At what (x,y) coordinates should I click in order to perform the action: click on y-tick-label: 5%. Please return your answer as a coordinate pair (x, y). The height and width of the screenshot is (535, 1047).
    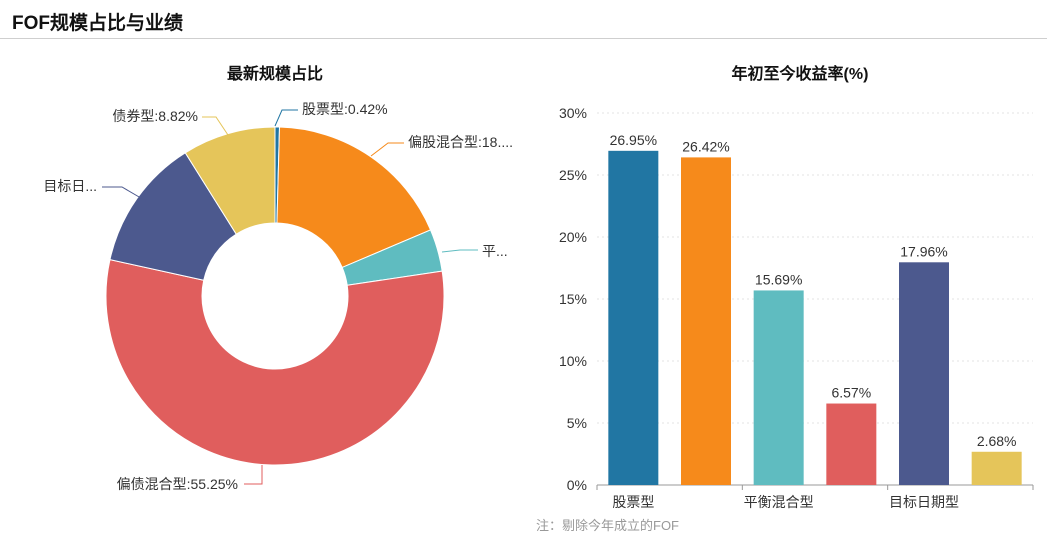
    Looking at the image, I should click on (577, 423).